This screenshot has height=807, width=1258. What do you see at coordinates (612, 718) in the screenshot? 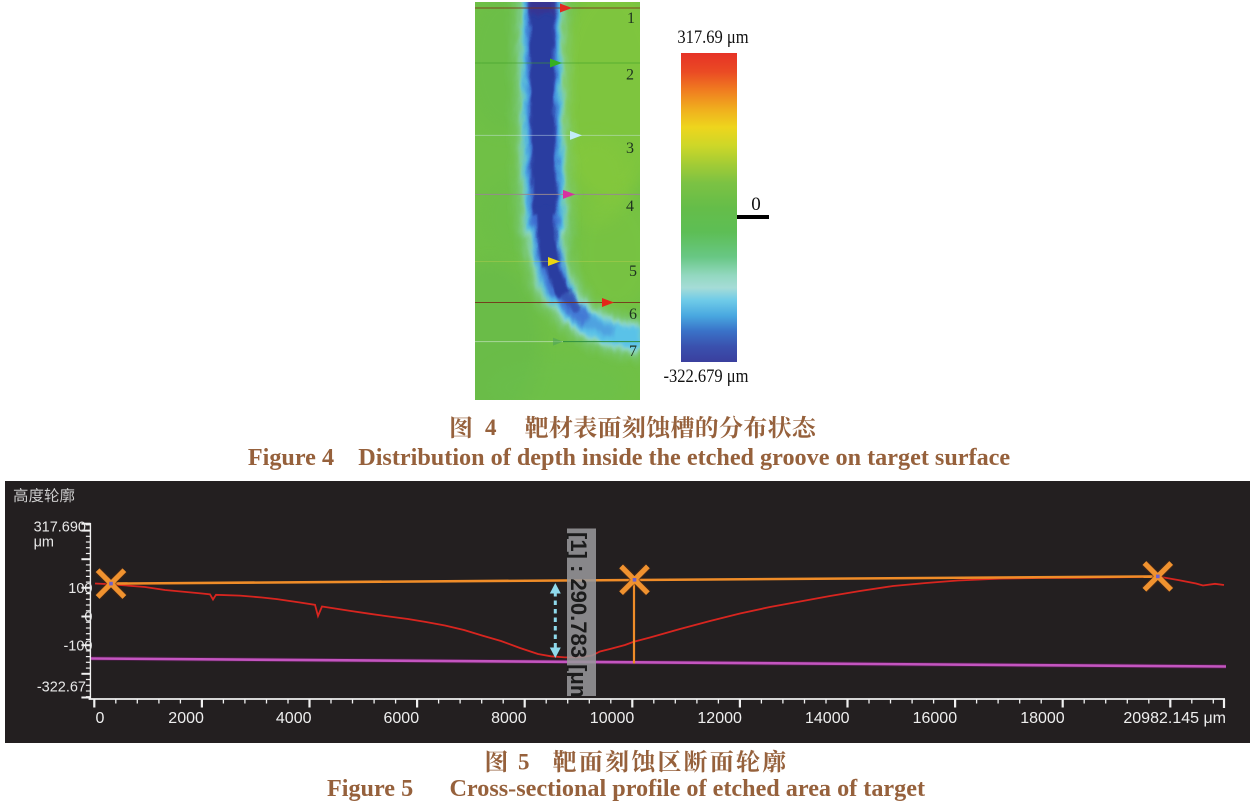
I see `svg-text: 10000` at bounding box center [612, 718].